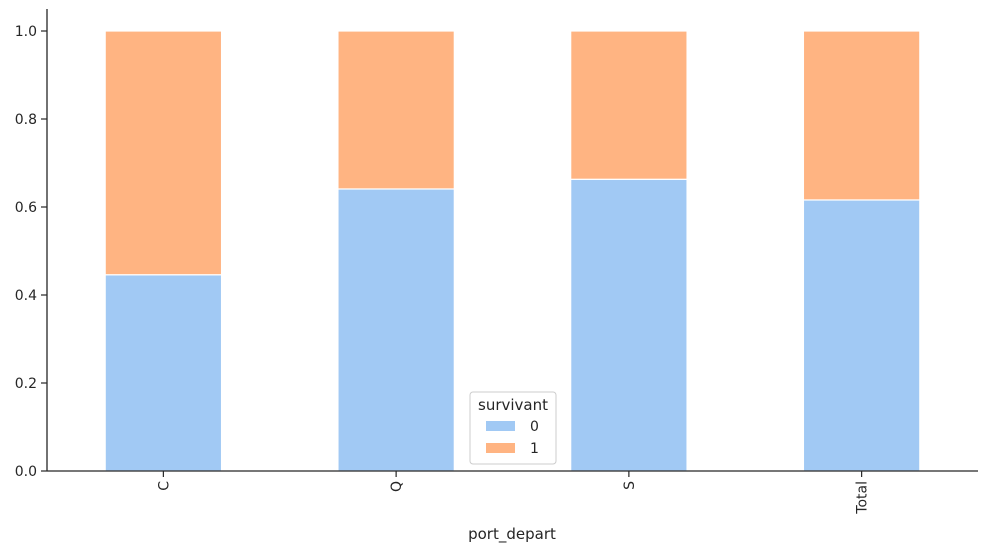 The height and width of the screenshot is (552, 987). What do you see at coordinates (534, 449) in the screenshot?
I see `legend-label-1: 1` at bounding box center [534, 449].